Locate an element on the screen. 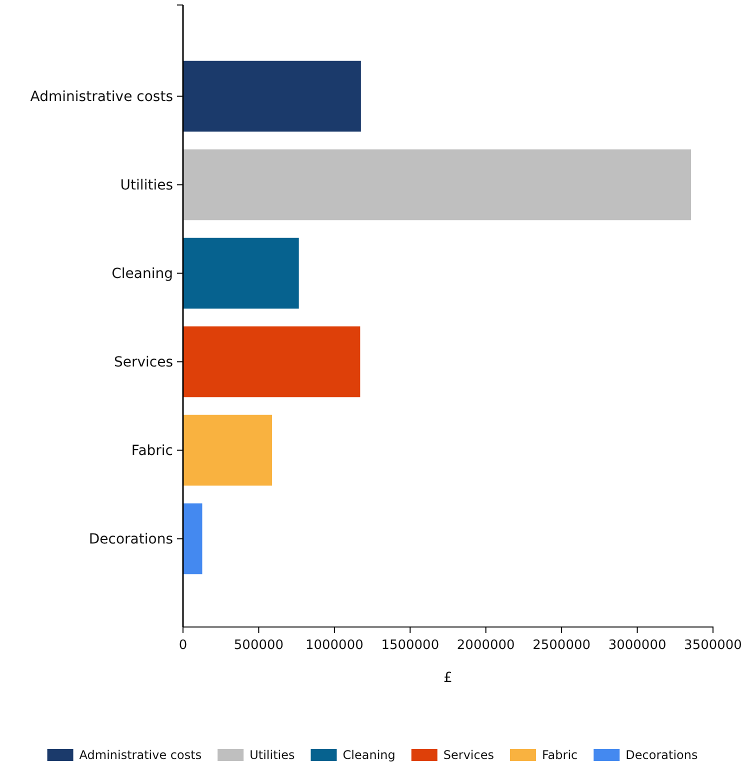 The image size is (745, 769). legend-label: Cleaning is located at coordinates (369, 755).